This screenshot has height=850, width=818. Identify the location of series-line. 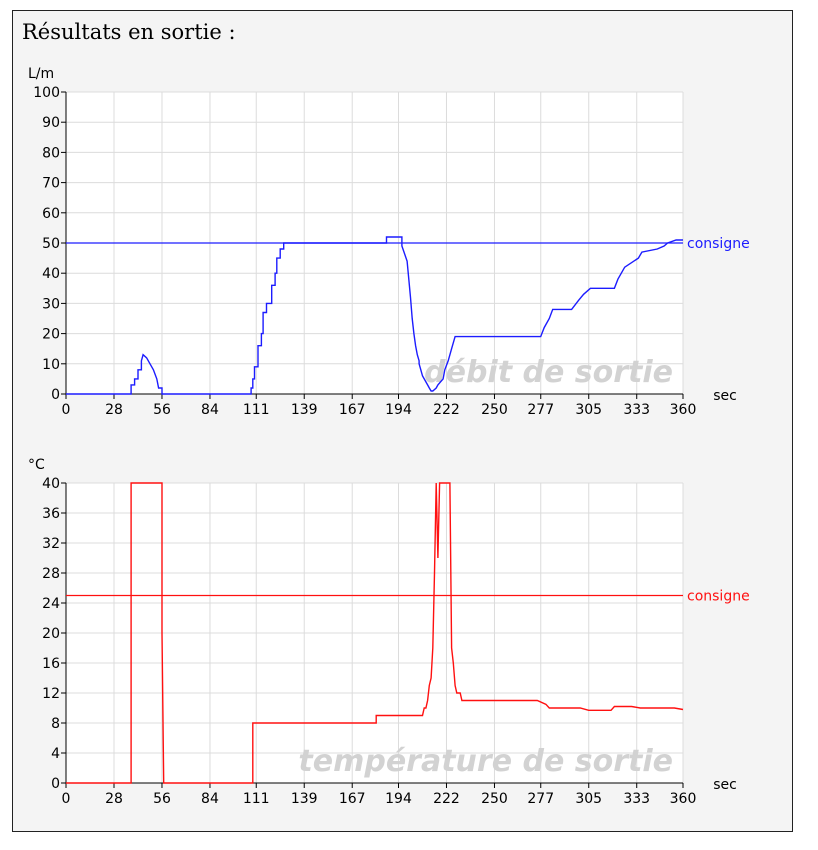
(374, 315).